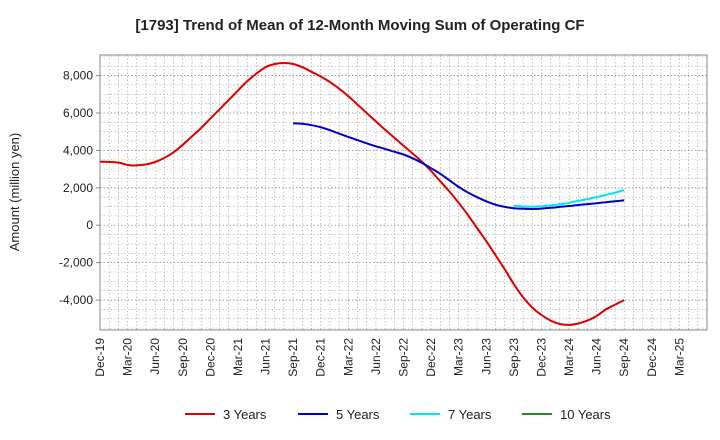  What do you see at coordinates (78, 150) in the screenshot?
I see `y-tick-label: 4,000` at bounding box center [78, 150].